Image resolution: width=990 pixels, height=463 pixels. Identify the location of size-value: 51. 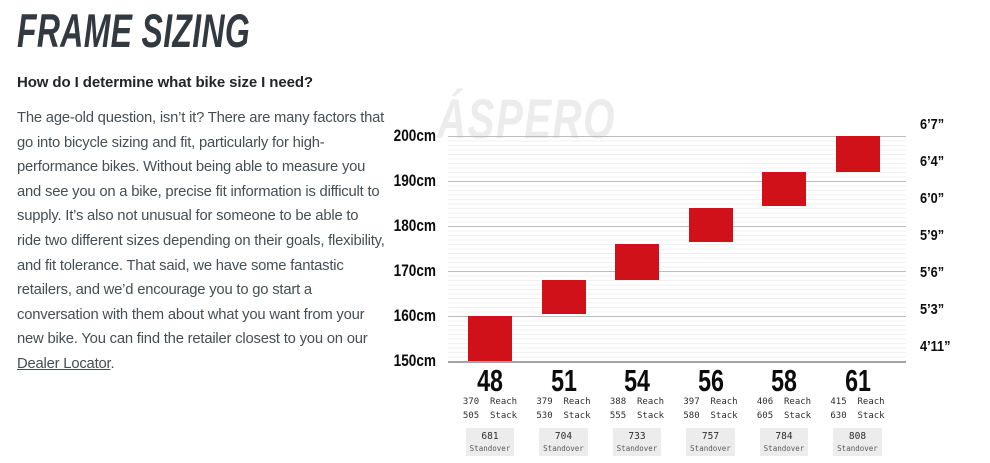
(563, 380).